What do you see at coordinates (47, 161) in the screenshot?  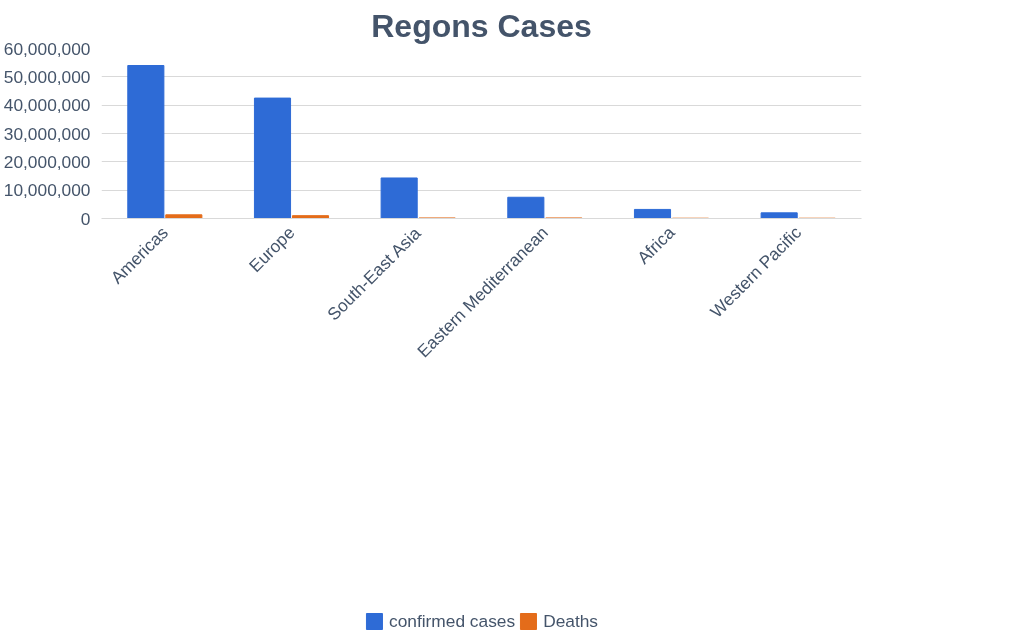 I see `y-tick-label: 20,000,000` at bounding box center [47, 161].